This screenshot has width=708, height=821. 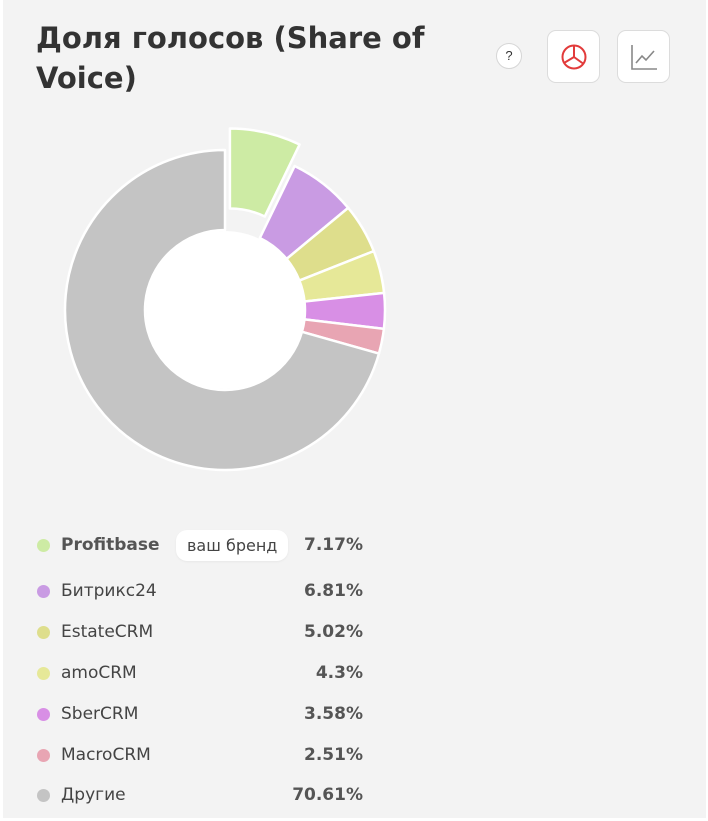 I want to click on pie-chart-button, so click(x=573, y=56).